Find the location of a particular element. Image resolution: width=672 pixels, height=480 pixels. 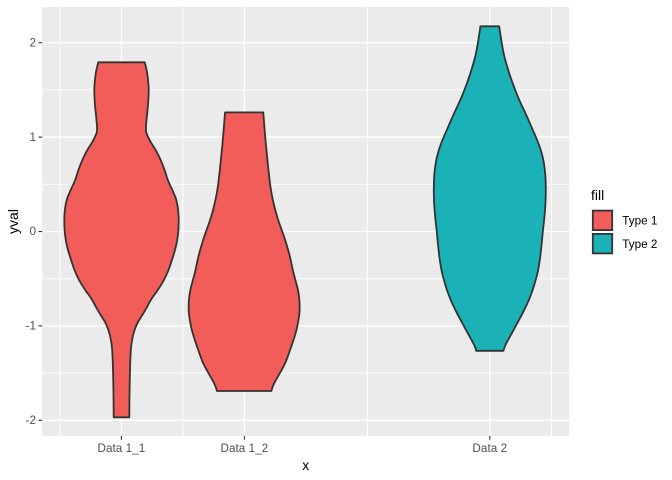

svg-text: Type 2 is located at coordinates (639, 244).